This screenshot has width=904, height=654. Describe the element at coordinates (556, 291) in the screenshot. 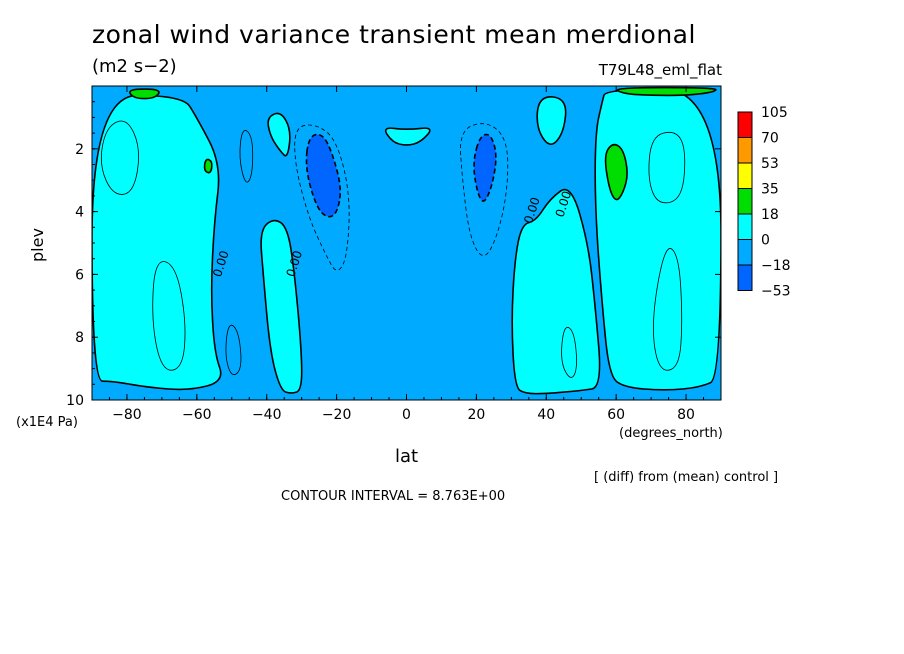

I see `contour-region-northern-column` at that location.